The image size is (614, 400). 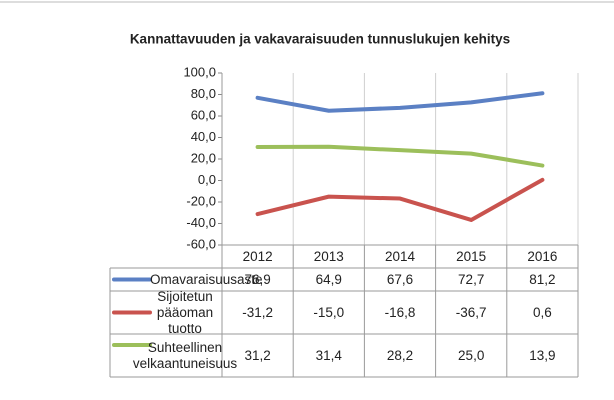 What do you see at coordinates (399, 256) in the screenshot?
I see `x-tick-label: 2014` at bounding box center [399, 256].